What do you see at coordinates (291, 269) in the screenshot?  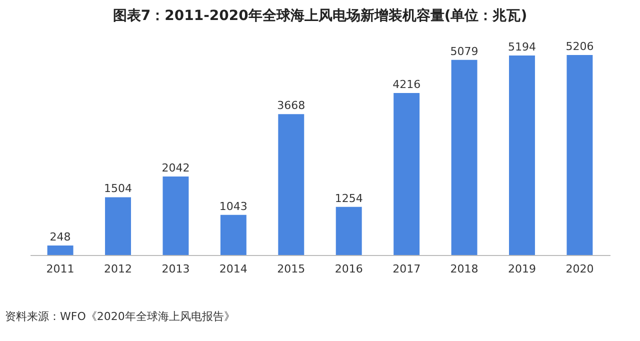 I see `x-tick-label: 2015` at bounding box center [291, 269].